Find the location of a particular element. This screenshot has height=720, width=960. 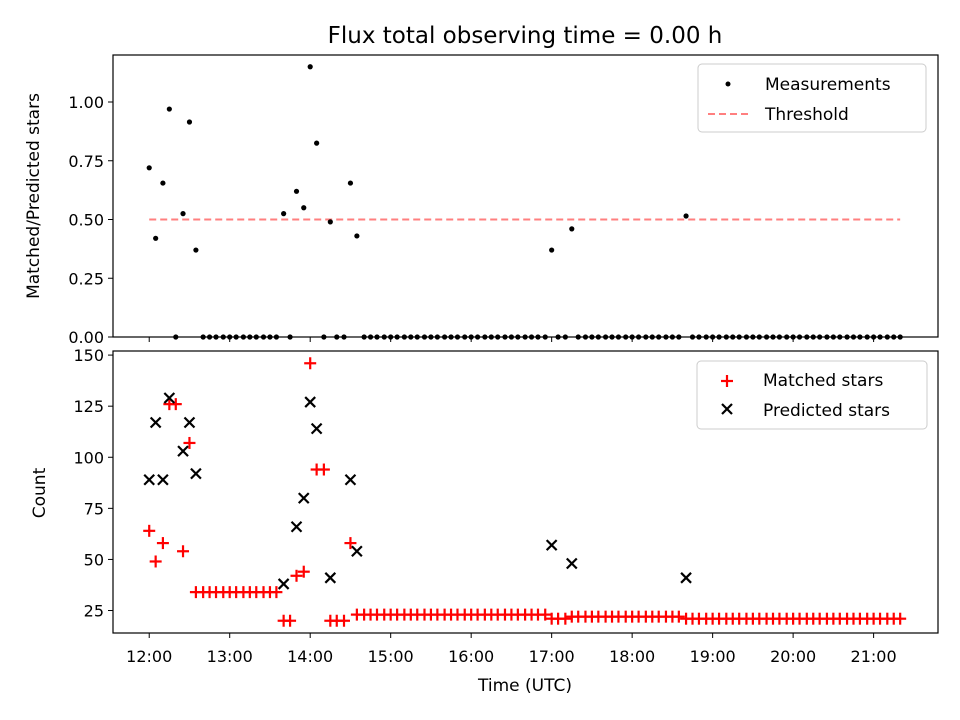

legend-label-measurements: Measurements is located at coordinates (828, 85).